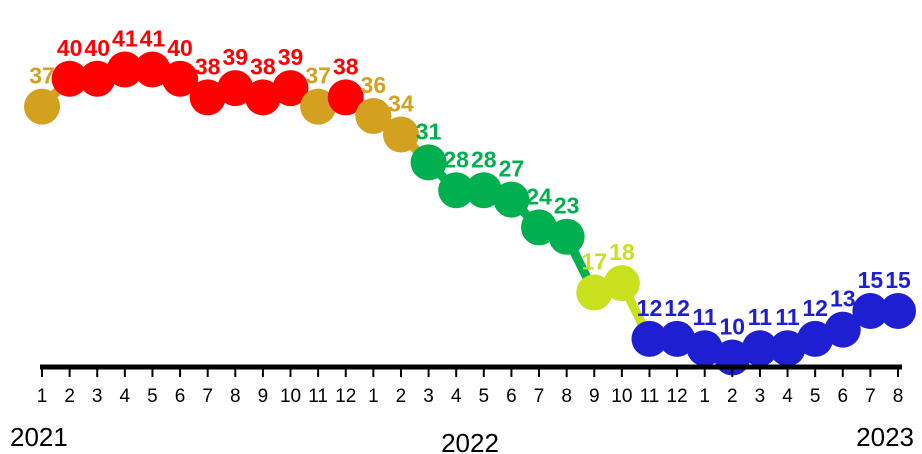 The image size is (922, 454). Describe the element at coordinates (512, 169) in the screenshot. I see `data-label: 27` at that location.